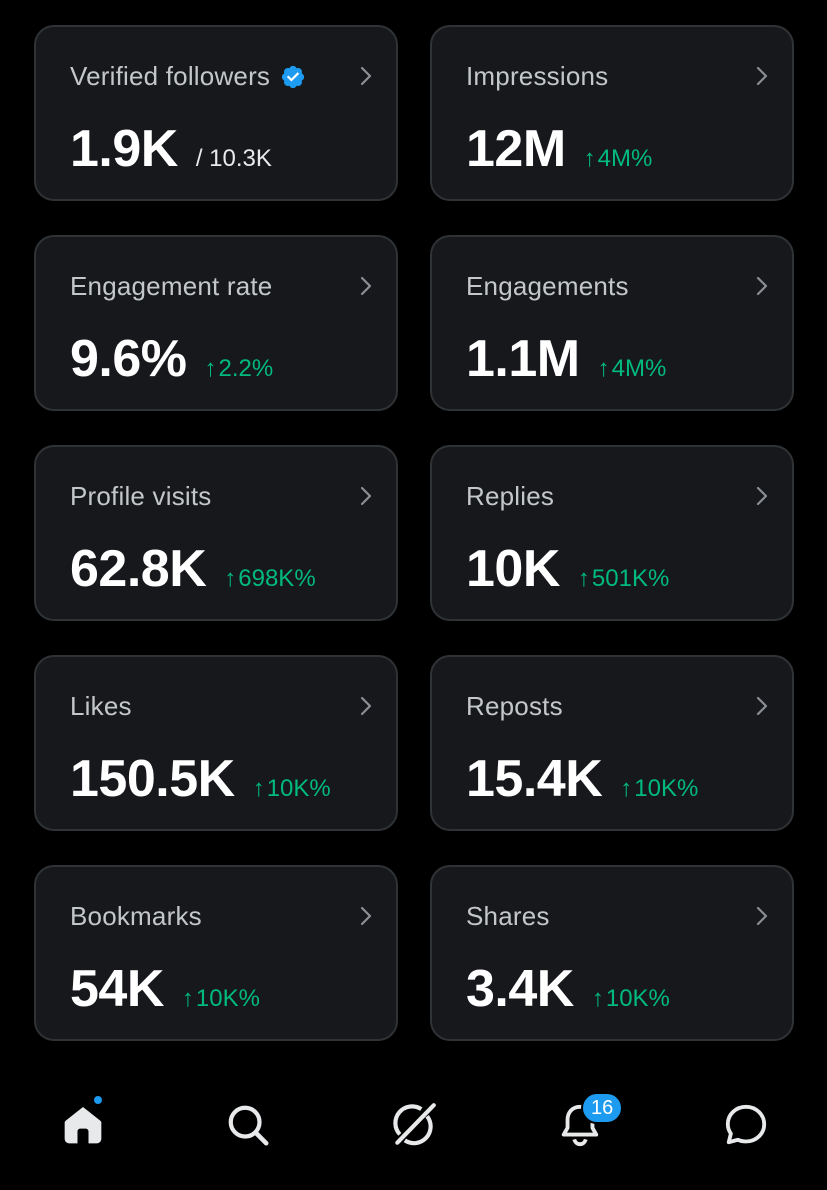 The image size is (827, 1190). I want to click on card-replies: Replies 10K ↑ 501K%, so click(612, 533).